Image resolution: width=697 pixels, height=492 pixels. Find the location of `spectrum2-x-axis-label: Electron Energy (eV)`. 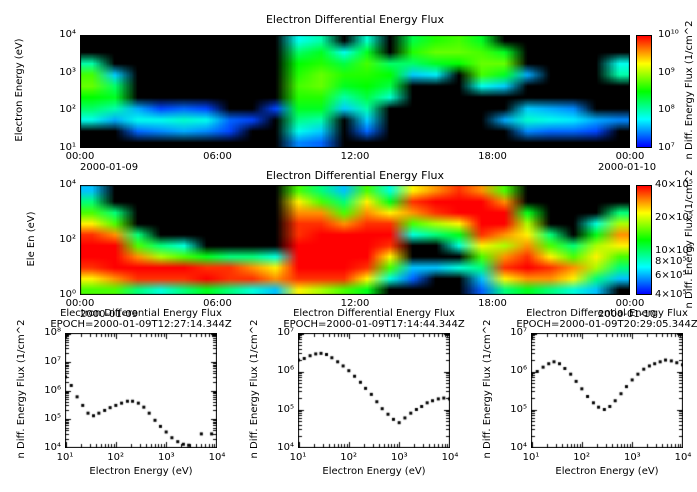

spectrum2-x-axis-label: Electron Energy (eV) is located at coordinates (374, 471).